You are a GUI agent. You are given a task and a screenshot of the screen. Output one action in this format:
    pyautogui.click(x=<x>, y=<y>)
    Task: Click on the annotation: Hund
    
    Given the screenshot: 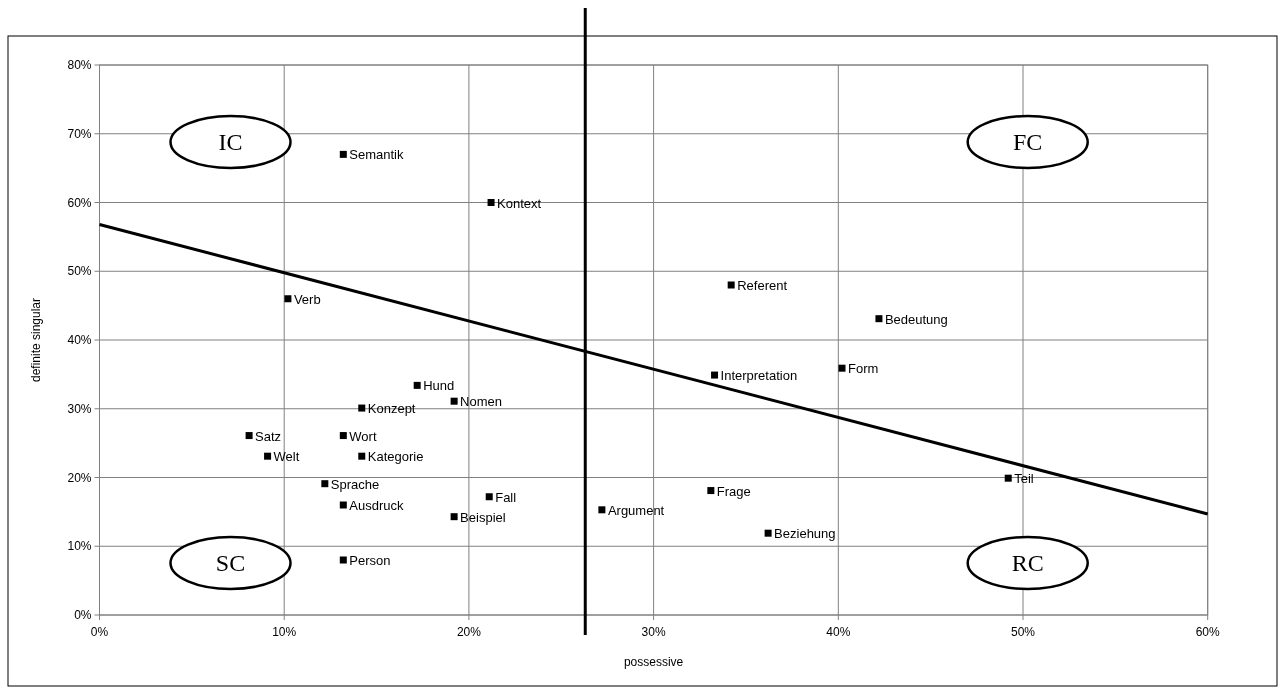 What is the action you would take?
    pyautogui.click(x=439, y=386)
    